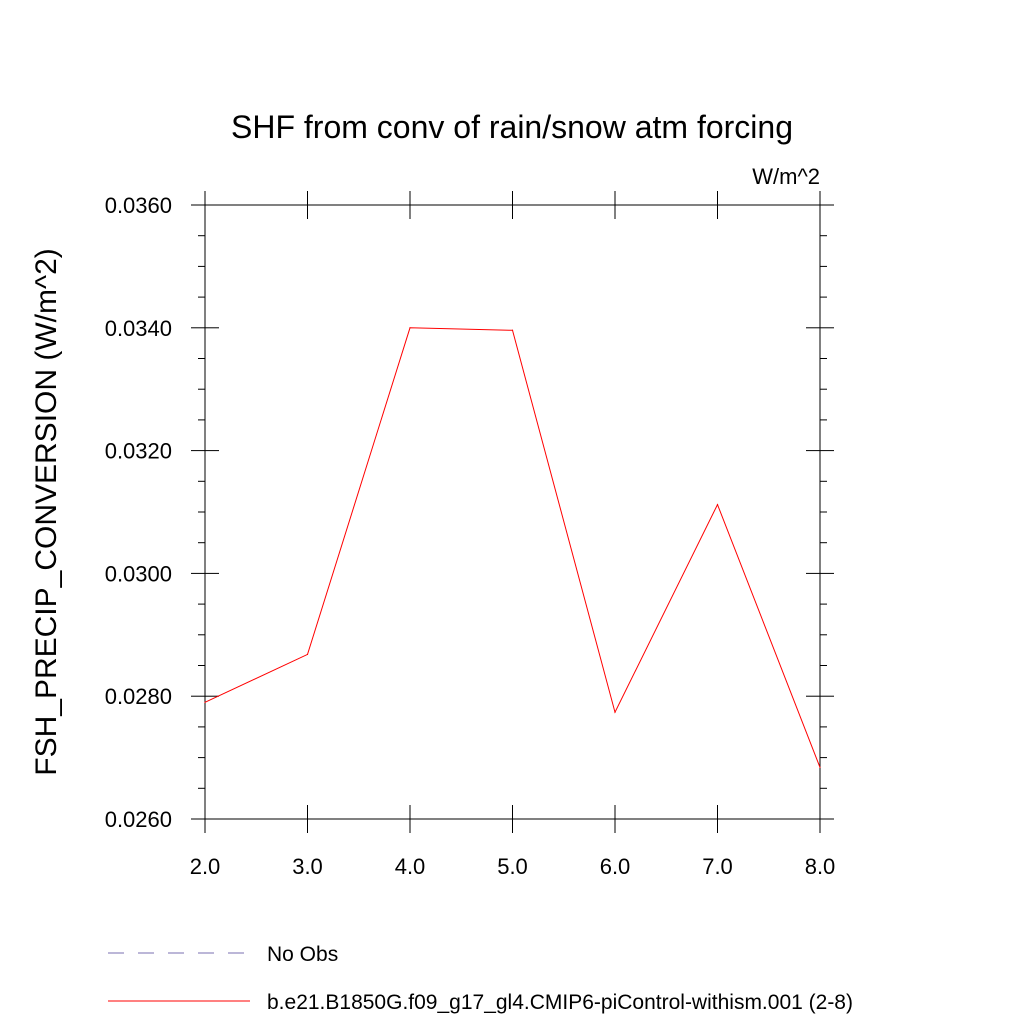 The image size is (1024, 1024). Describe the element at coordinates (786, 176) in the screenshot. I see `units-label: W/m^2` at that location.